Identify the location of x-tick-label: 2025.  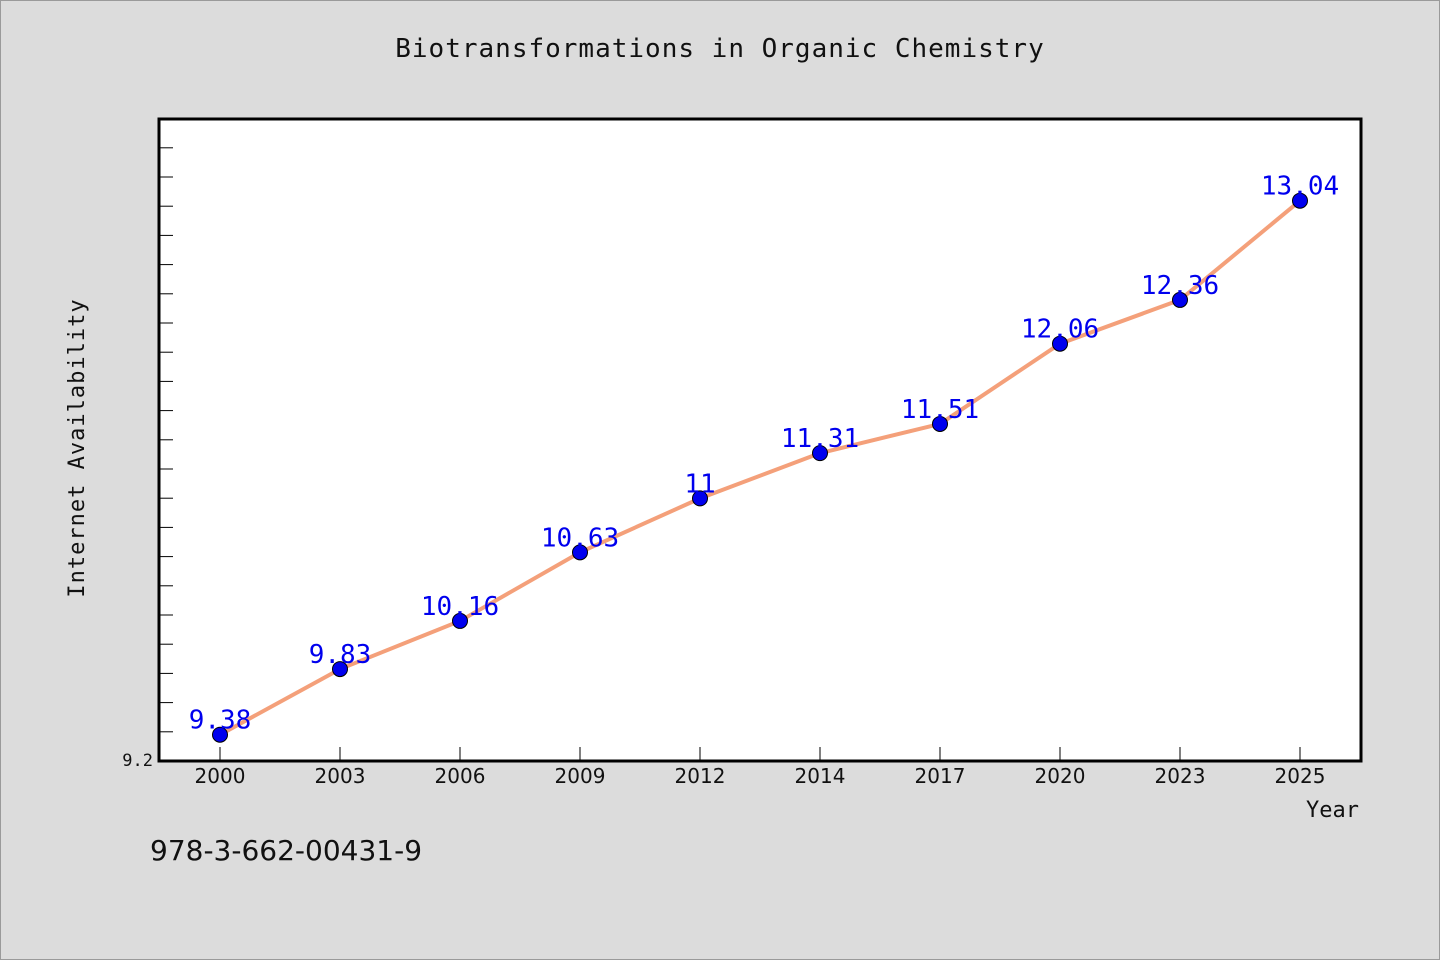
(1300, 776).